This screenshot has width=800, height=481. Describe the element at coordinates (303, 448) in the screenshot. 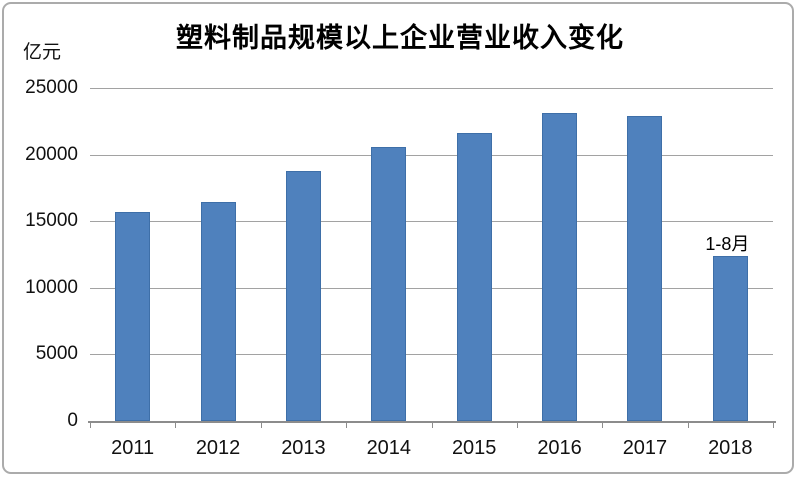

I see `x-axis-label-2013: 2013` at that location.